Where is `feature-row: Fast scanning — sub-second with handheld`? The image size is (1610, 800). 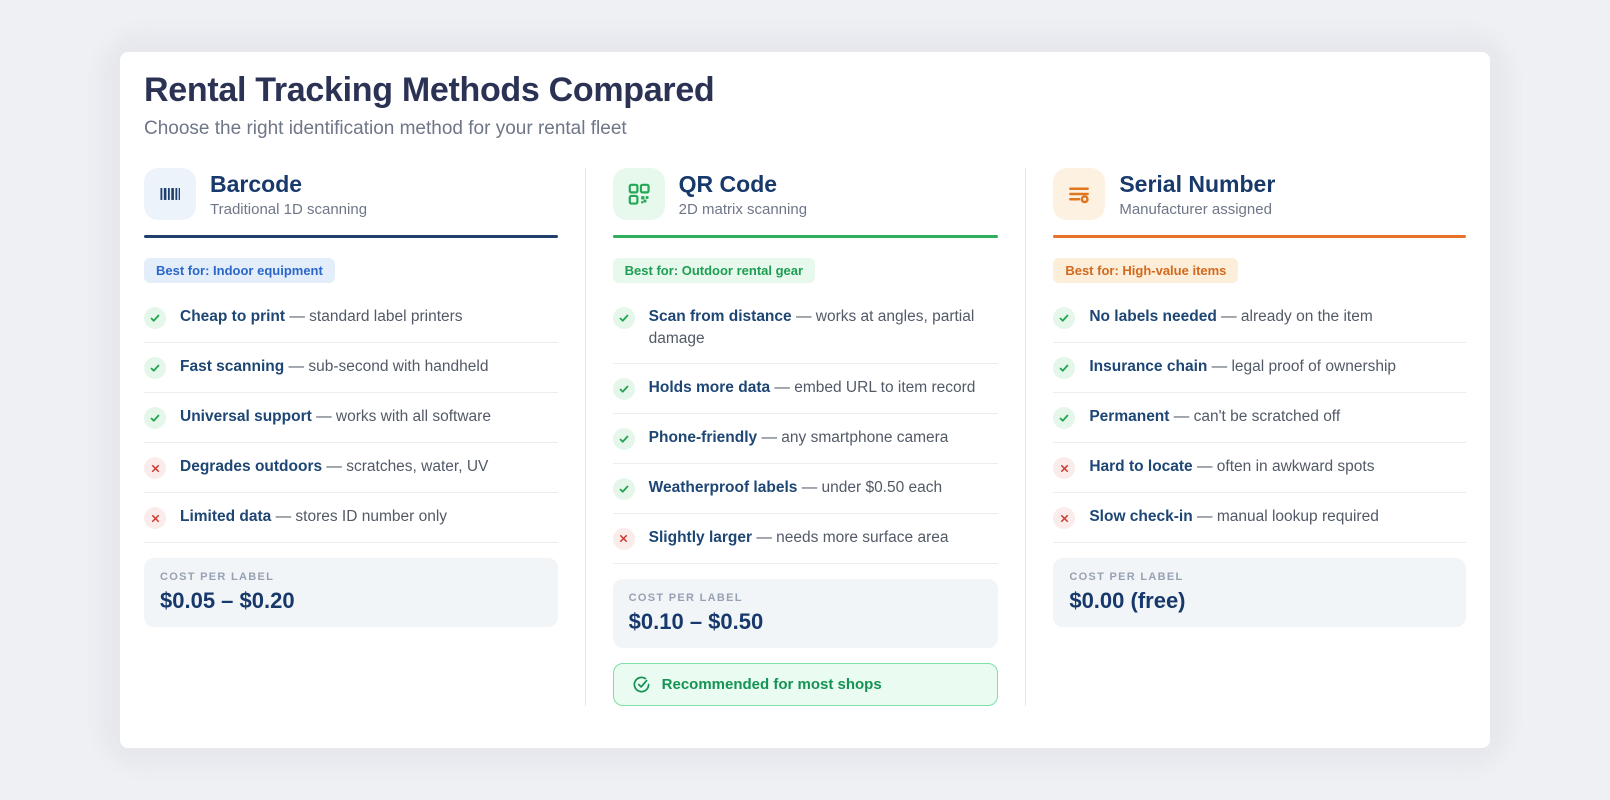
feature-row: Fast scanning — sub-second with handheld is located at coordinates (351, 368).